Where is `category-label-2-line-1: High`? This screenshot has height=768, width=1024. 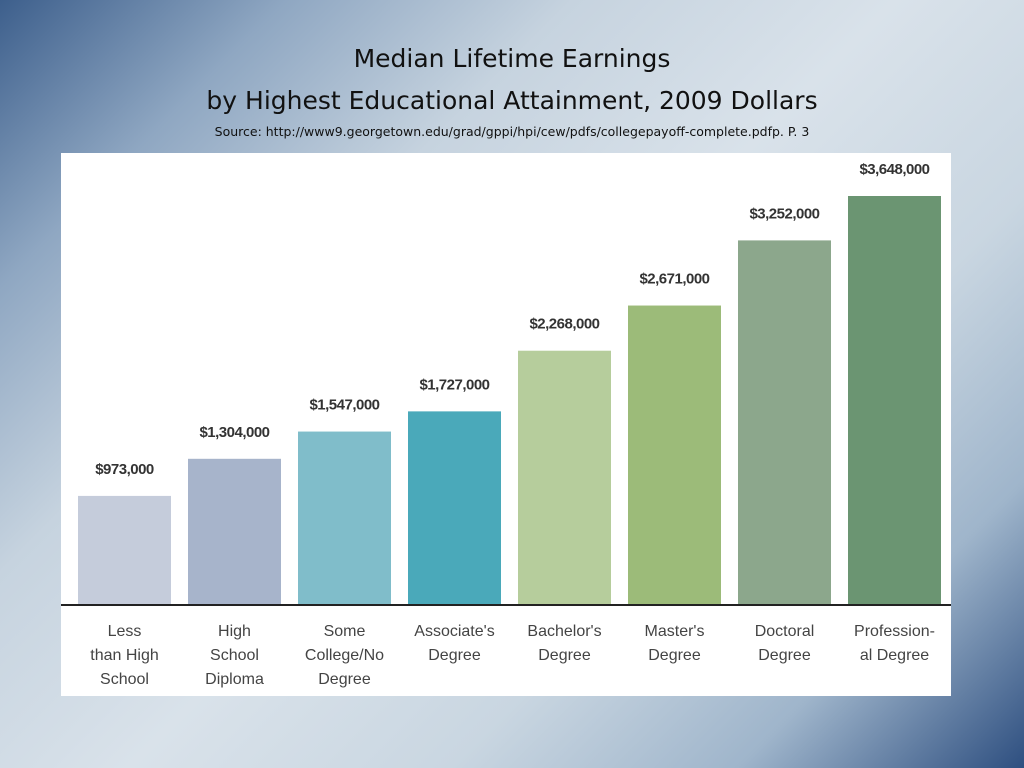
category-label-2-line-1: High is located at coordinates (234, 631).